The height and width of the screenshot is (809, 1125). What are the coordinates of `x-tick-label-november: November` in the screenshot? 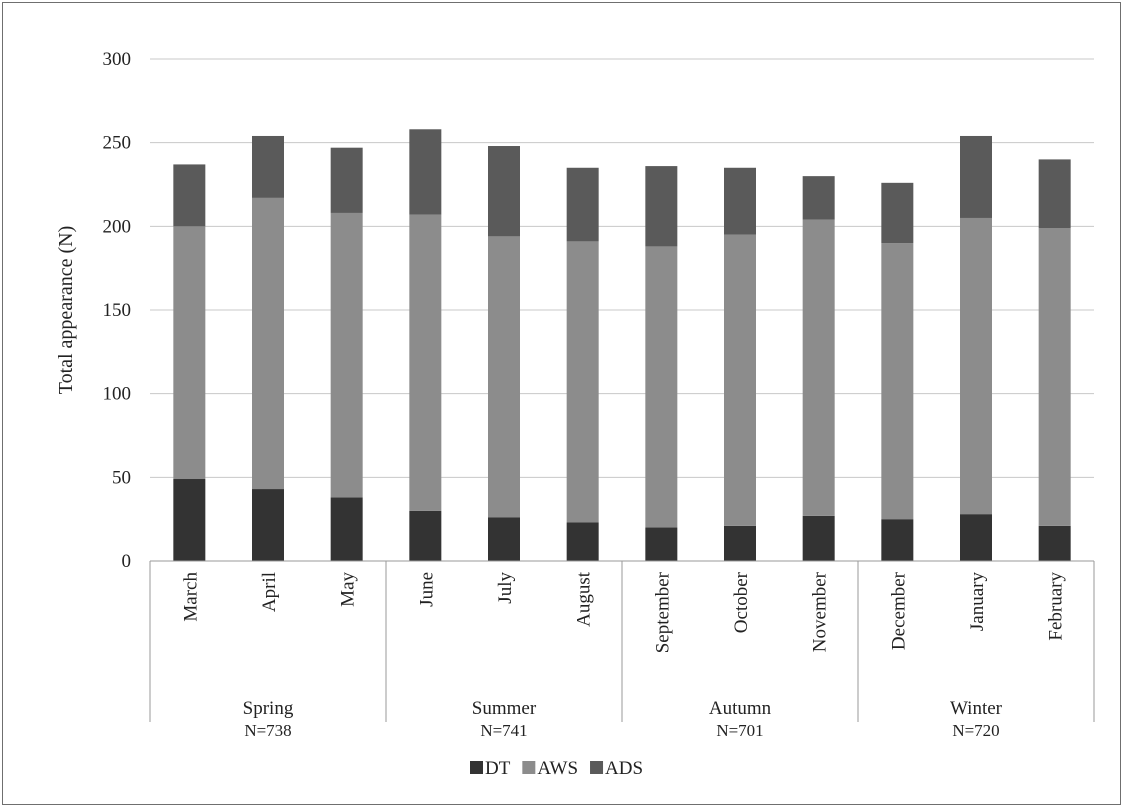 It's located at (820, 611).